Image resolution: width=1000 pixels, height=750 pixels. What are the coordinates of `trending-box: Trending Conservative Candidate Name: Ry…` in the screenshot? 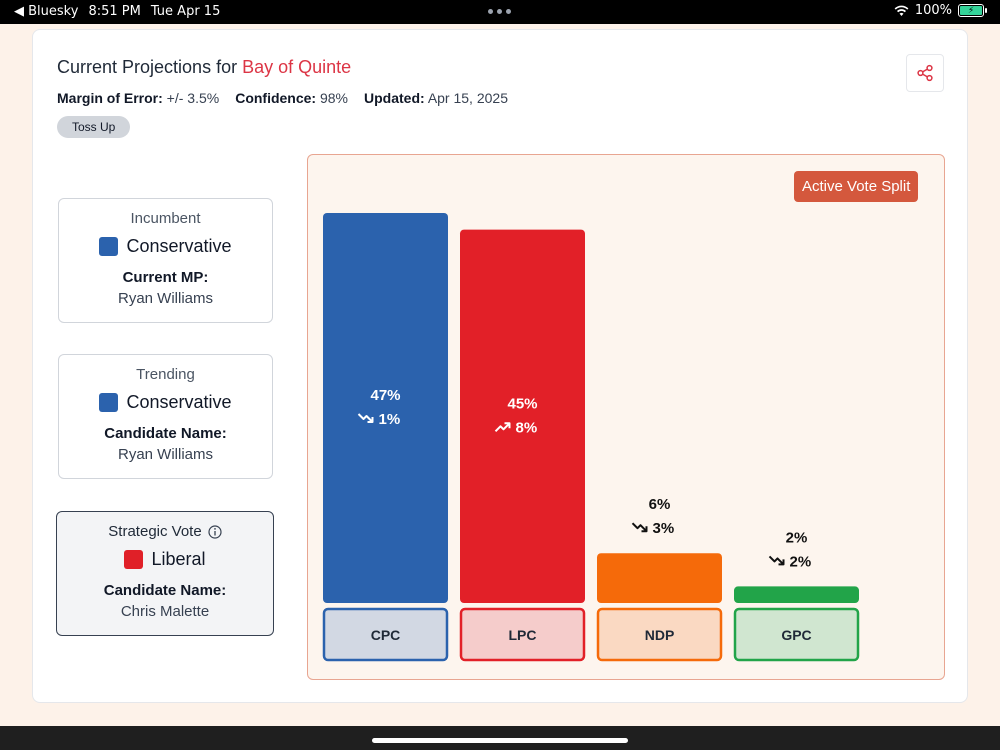 It's located at (165, 416).